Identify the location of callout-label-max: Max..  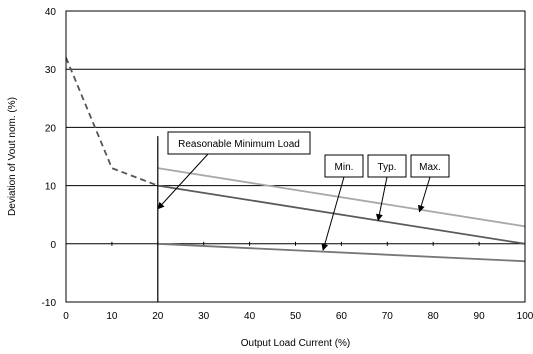
(430, 167).